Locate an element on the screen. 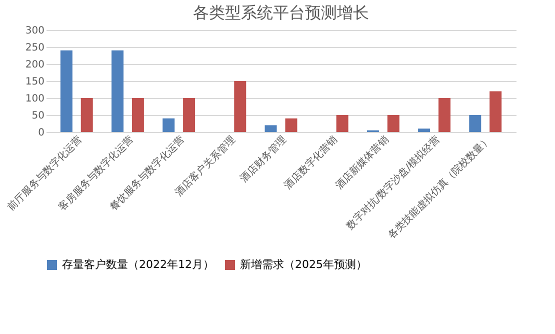 The width and height of the screenshot is (555, 334). y-tick-label: 200 is located at coordinates (34, 65).